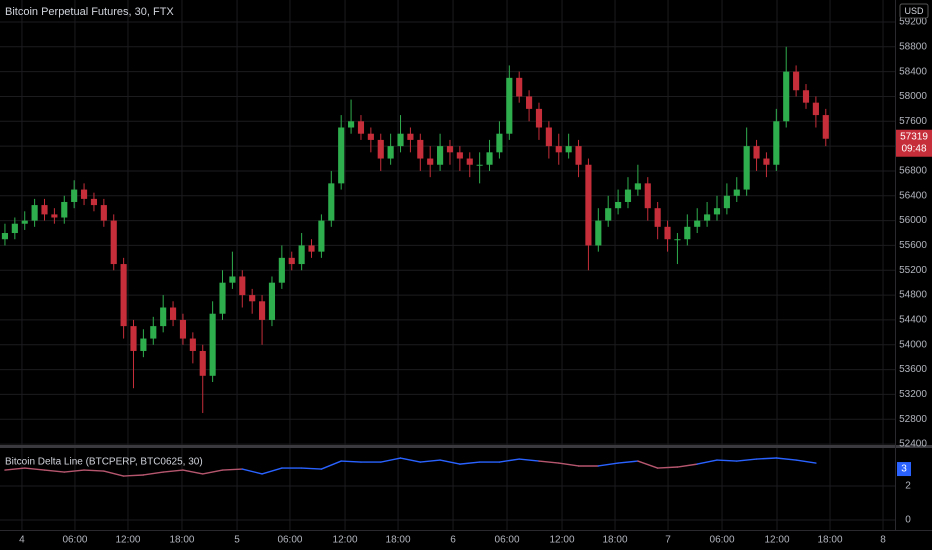  Describe the element at coordinates (913, 171) in the screenshot. I see `y-tick-label: 56800` at that location.